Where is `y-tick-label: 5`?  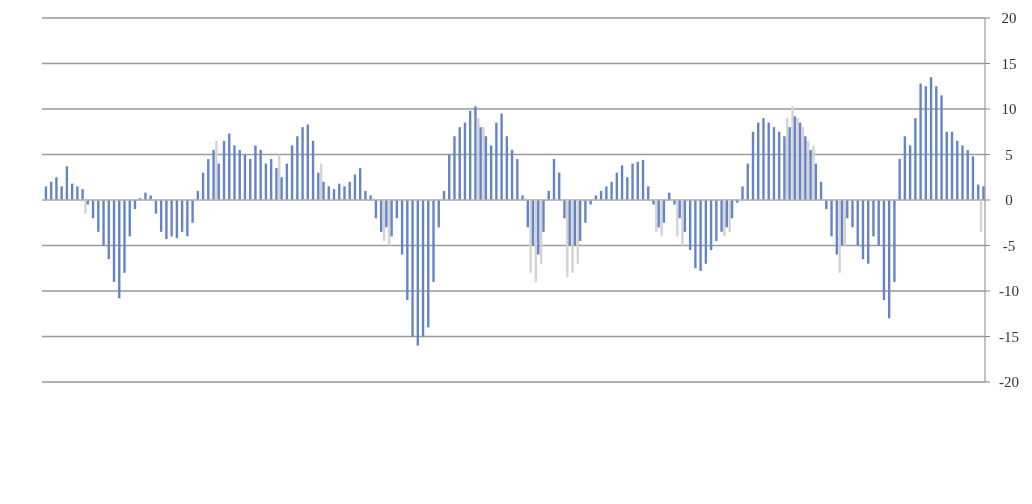
y-tick-label: 5 is located at coordinates (1009, 154).